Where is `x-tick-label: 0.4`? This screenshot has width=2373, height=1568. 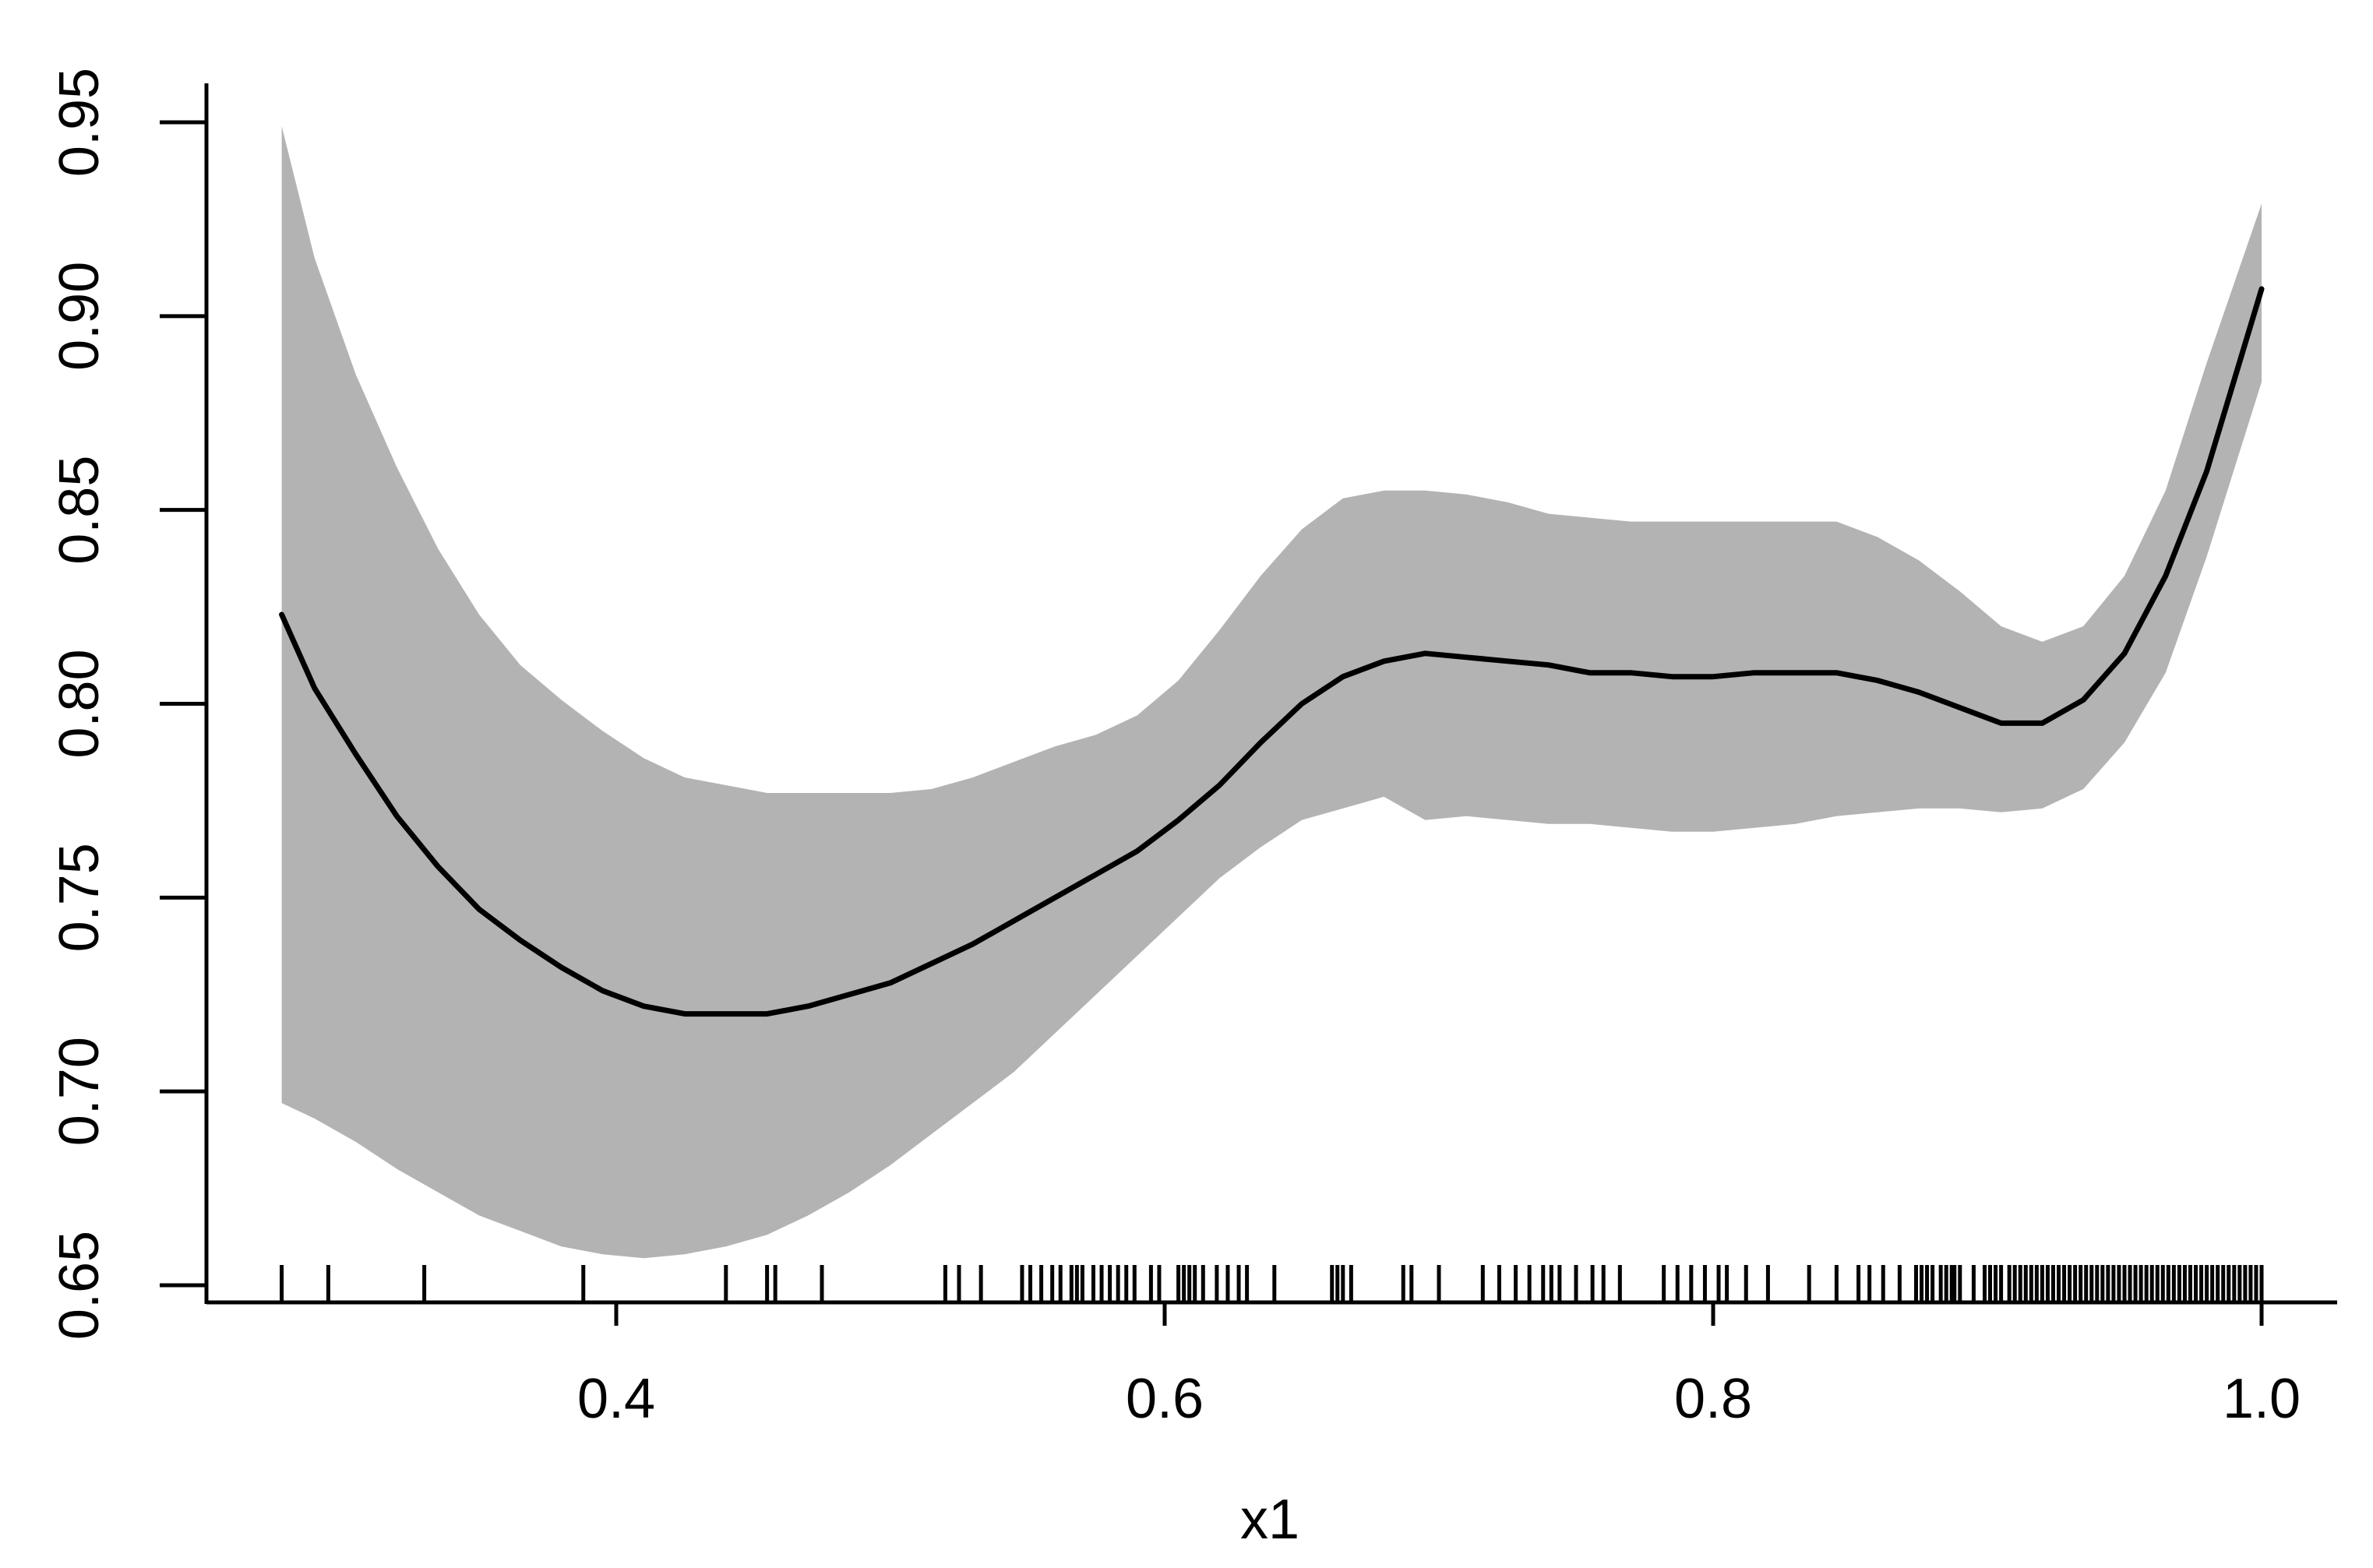
x-tick-label: 0.4 is located at coordinates (616, 1399).